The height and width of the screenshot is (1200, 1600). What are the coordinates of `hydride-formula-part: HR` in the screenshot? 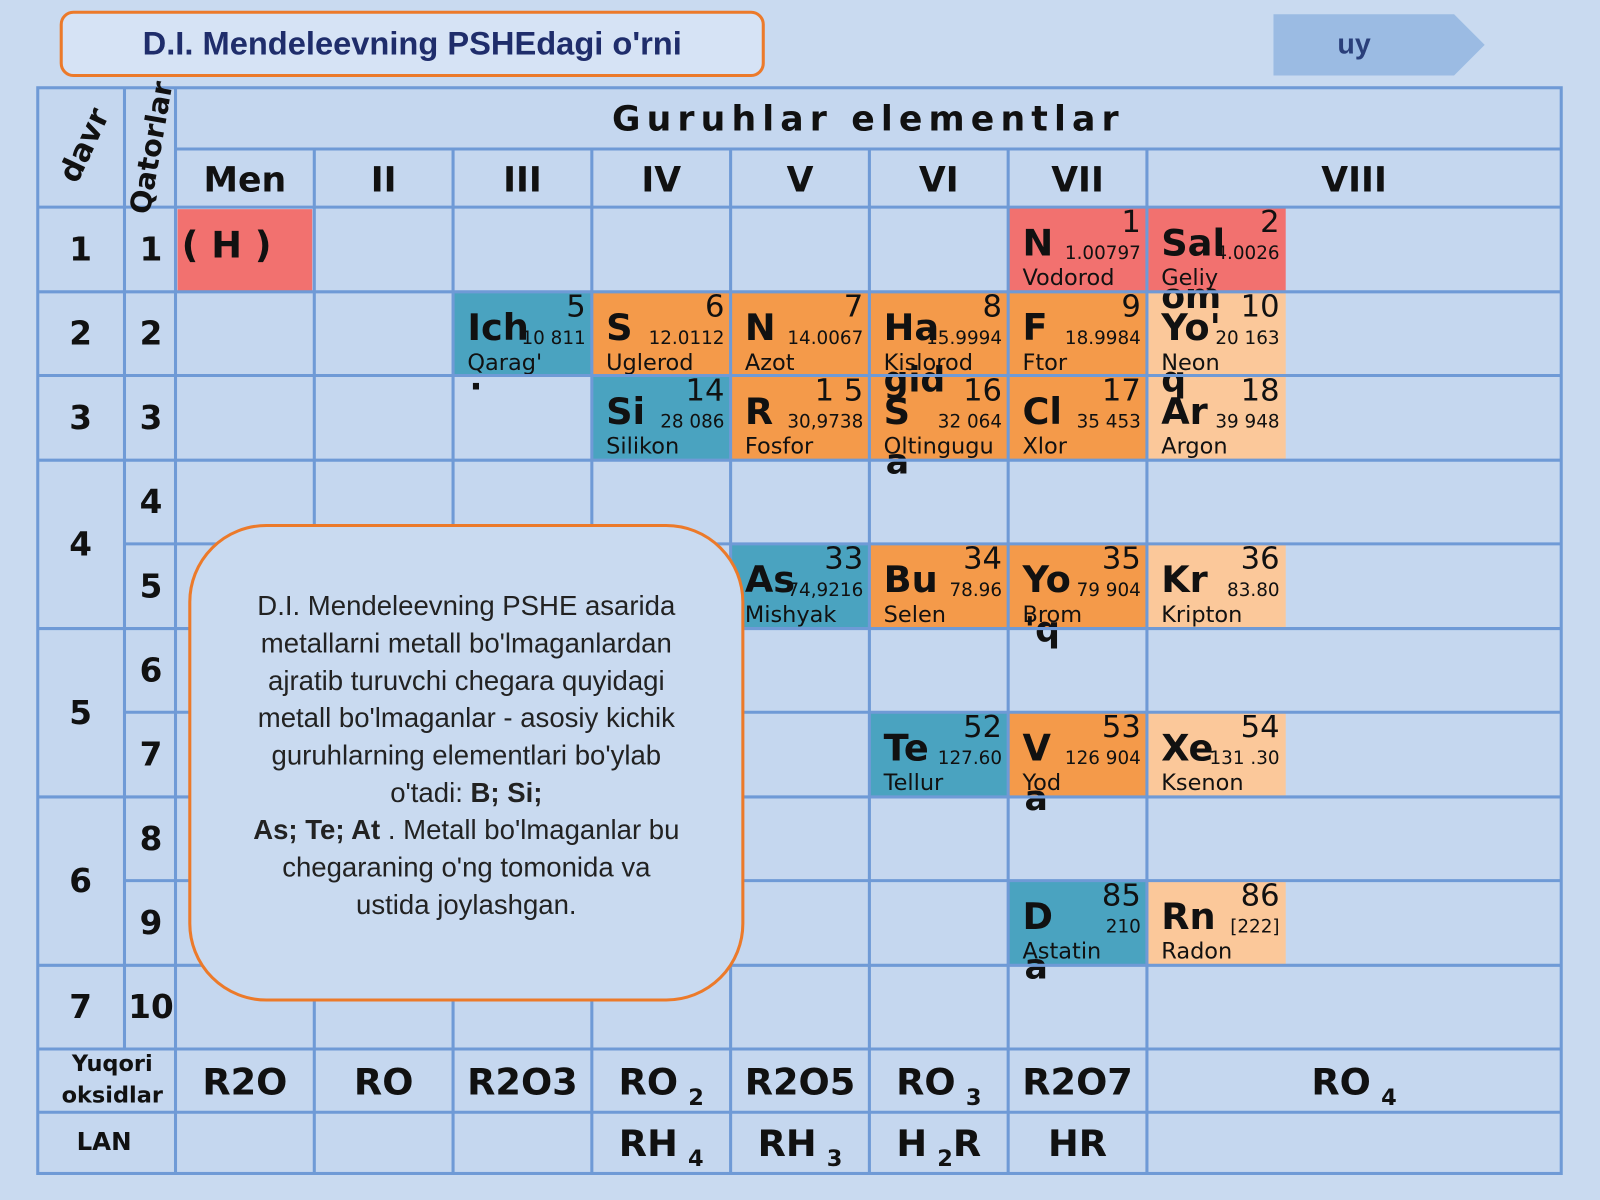 It's located at (1077, 1142).